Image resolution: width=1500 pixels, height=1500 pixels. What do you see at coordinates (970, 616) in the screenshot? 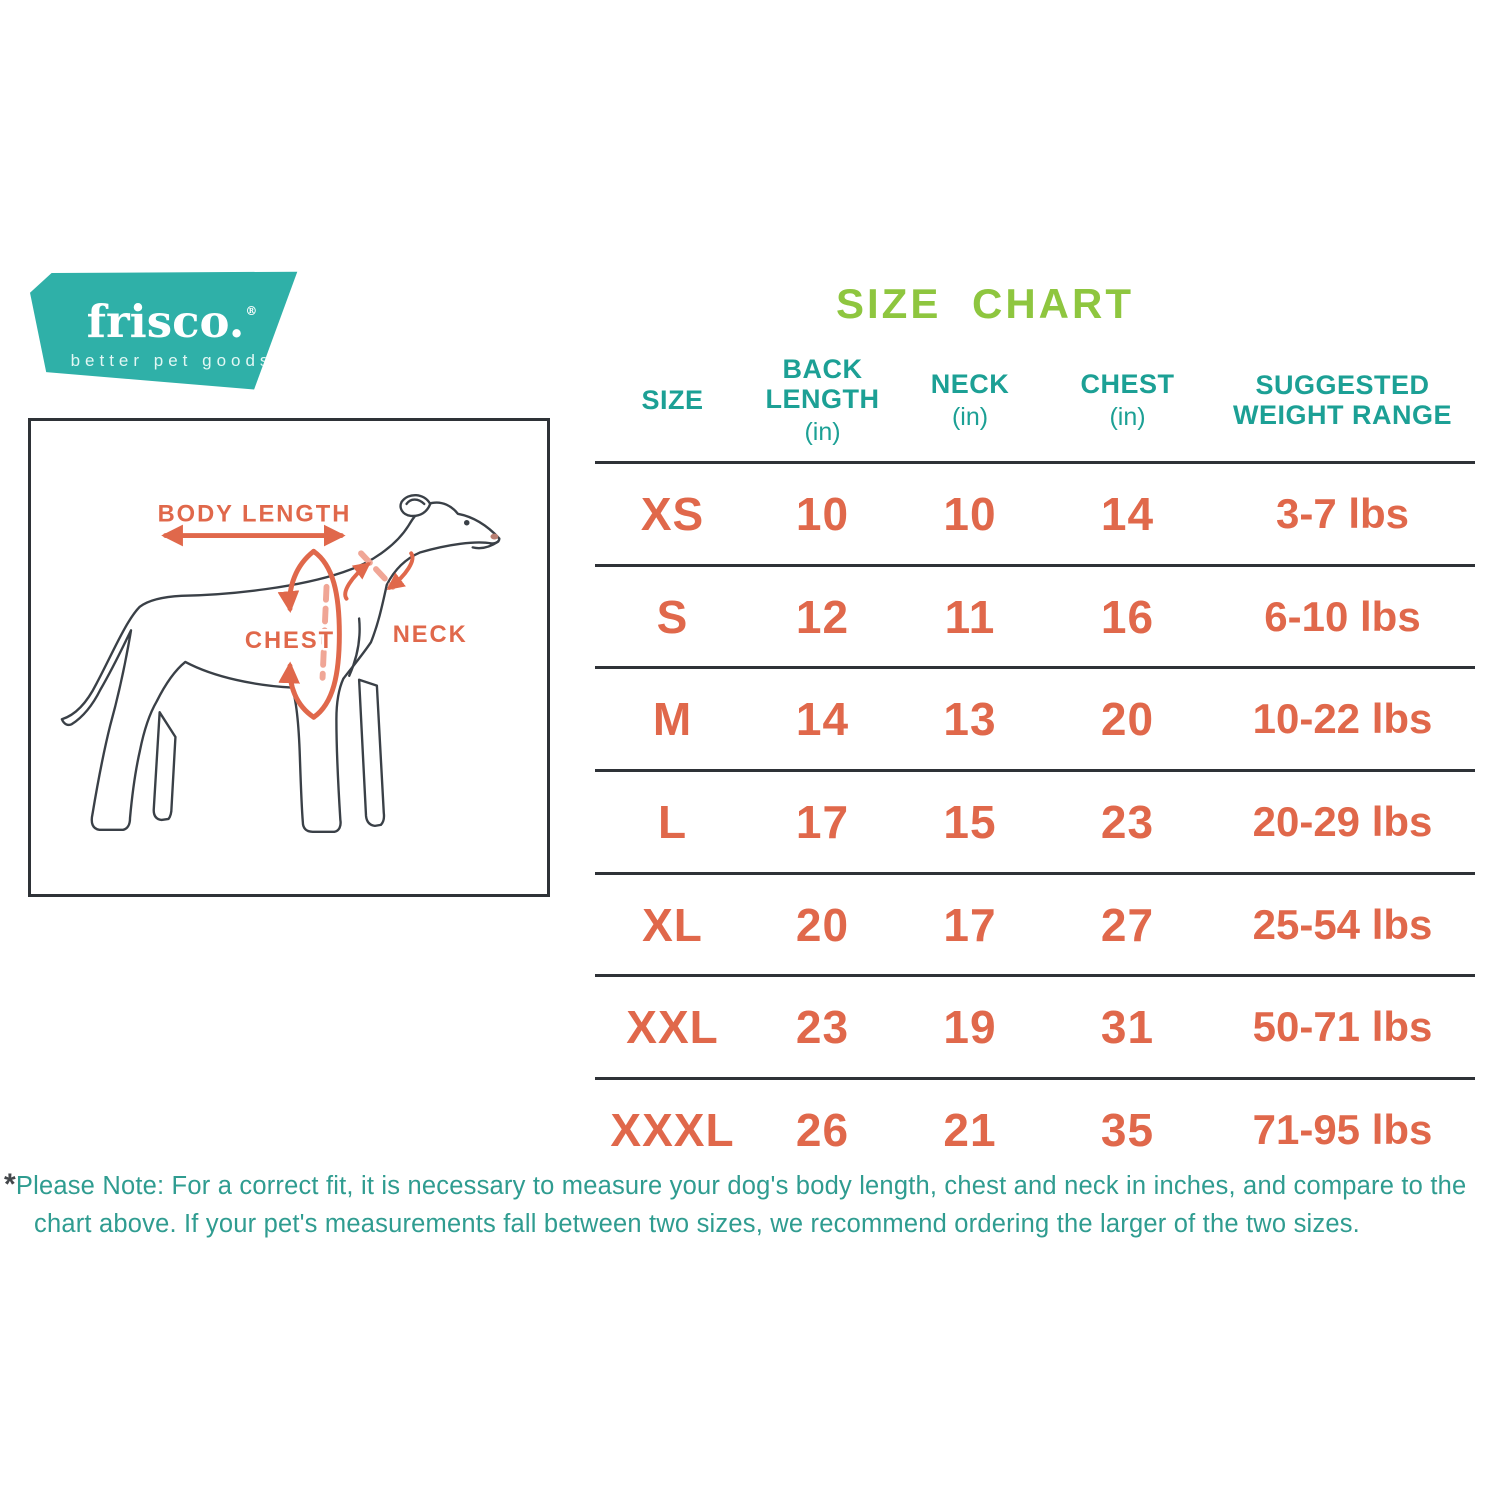
I see `cell-neck: 11` at bounding box center [970, 616].